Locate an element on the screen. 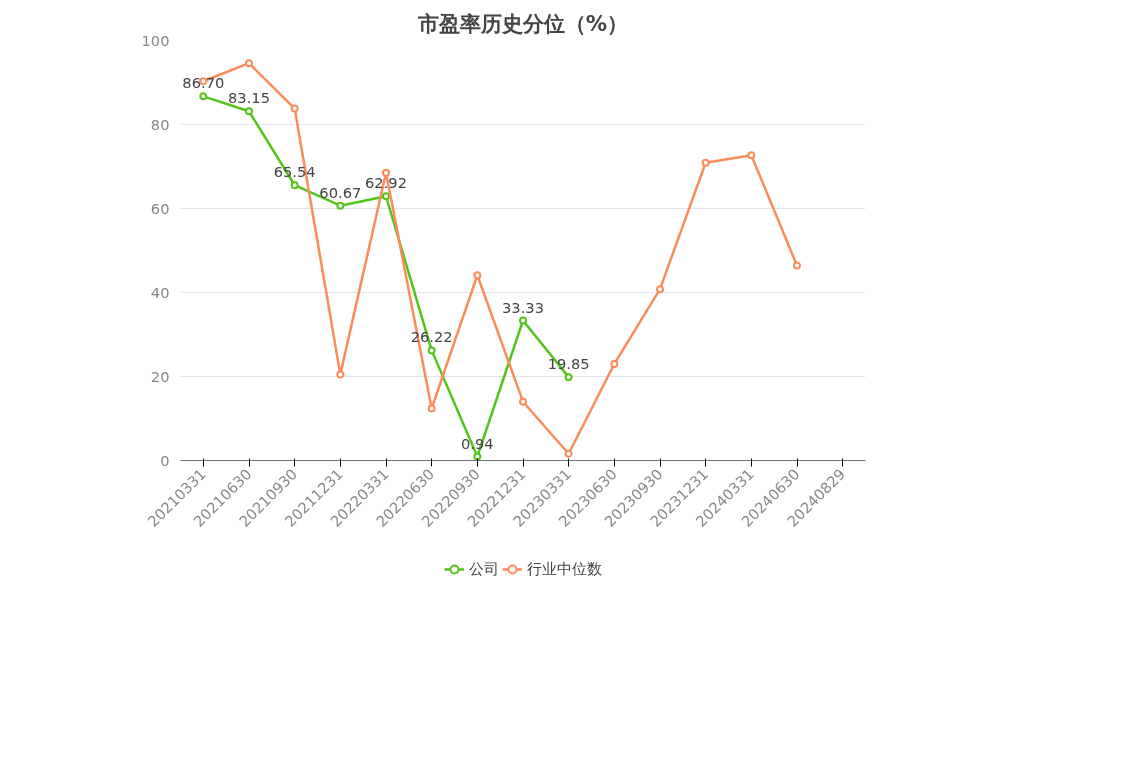 This screenshot has height=776, width=1147. y-tick-label: 60 is located at coordinates (160, 208).